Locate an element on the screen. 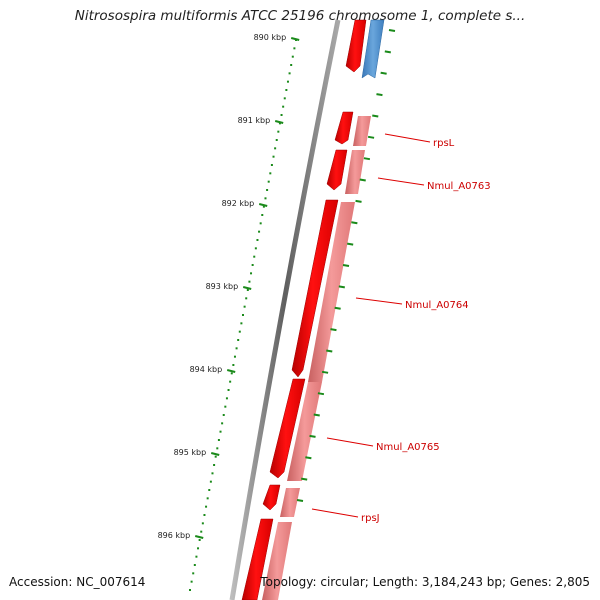  leader-line-nmul-a0763 is located at coordinates (401, 181).